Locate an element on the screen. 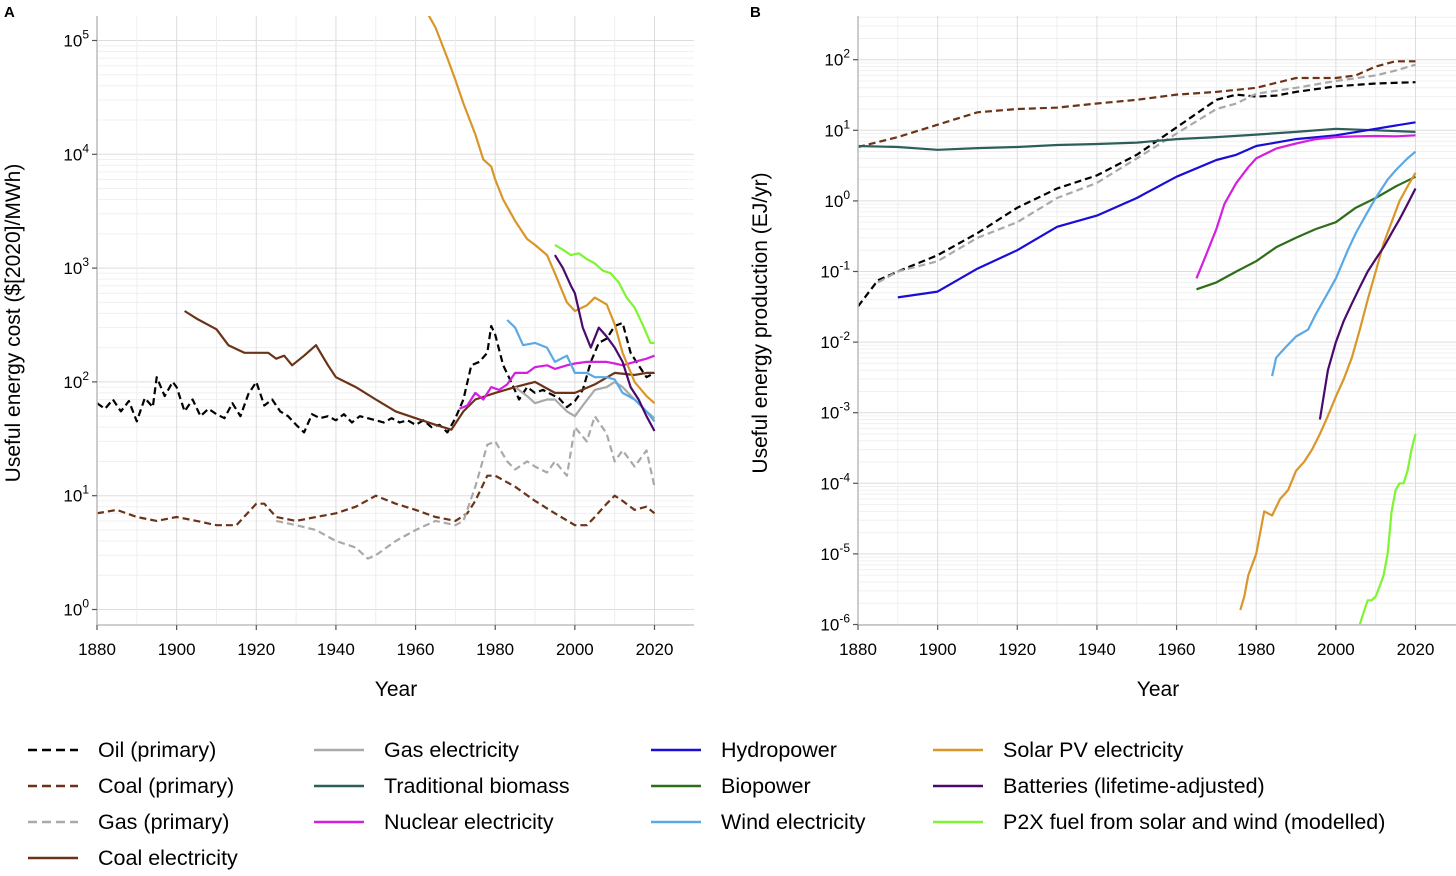  series-line-traditional-biomass is located at coordinates (1137, 139).